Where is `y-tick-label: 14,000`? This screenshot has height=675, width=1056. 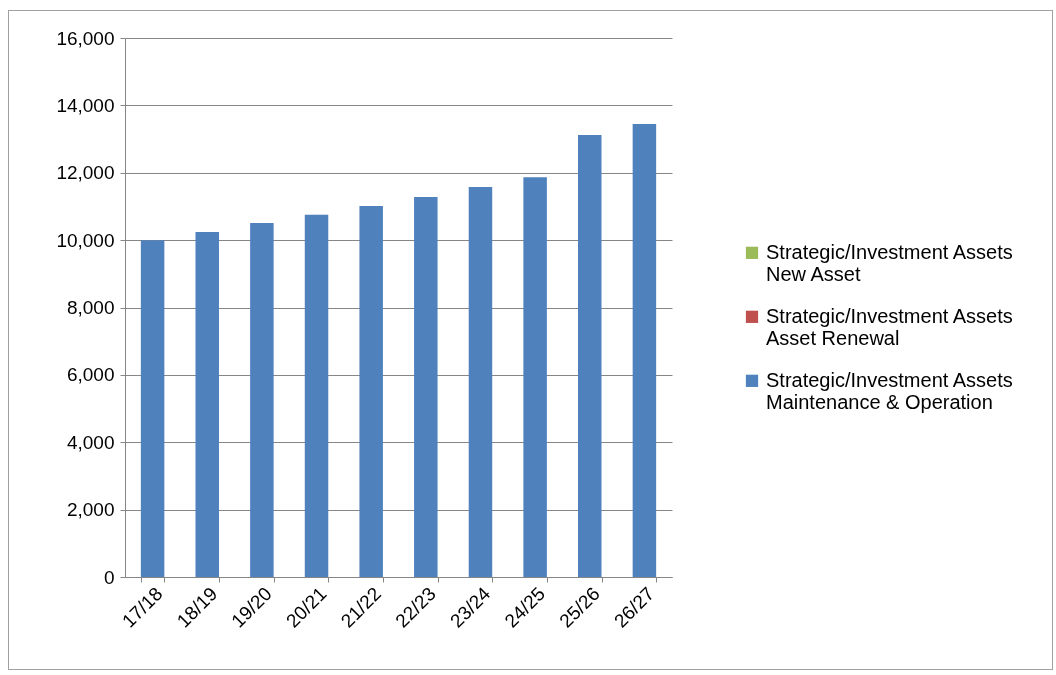
y-tick-label: 14,000 is located at coordinates (85, 105).